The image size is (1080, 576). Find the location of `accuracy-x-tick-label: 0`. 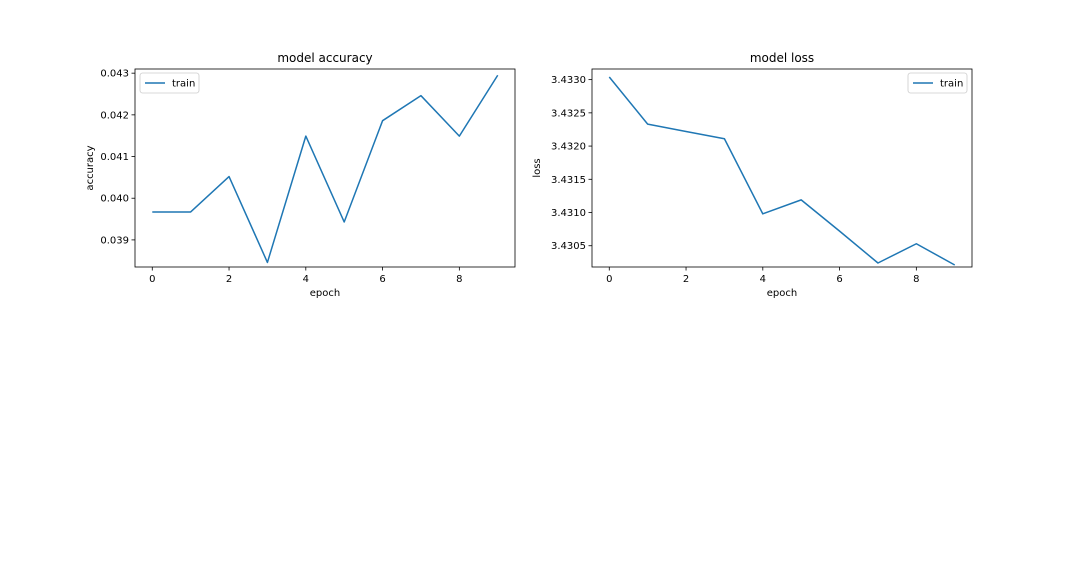

accuracy-x-tick-label: 0 is located at coordinates (152, 279).